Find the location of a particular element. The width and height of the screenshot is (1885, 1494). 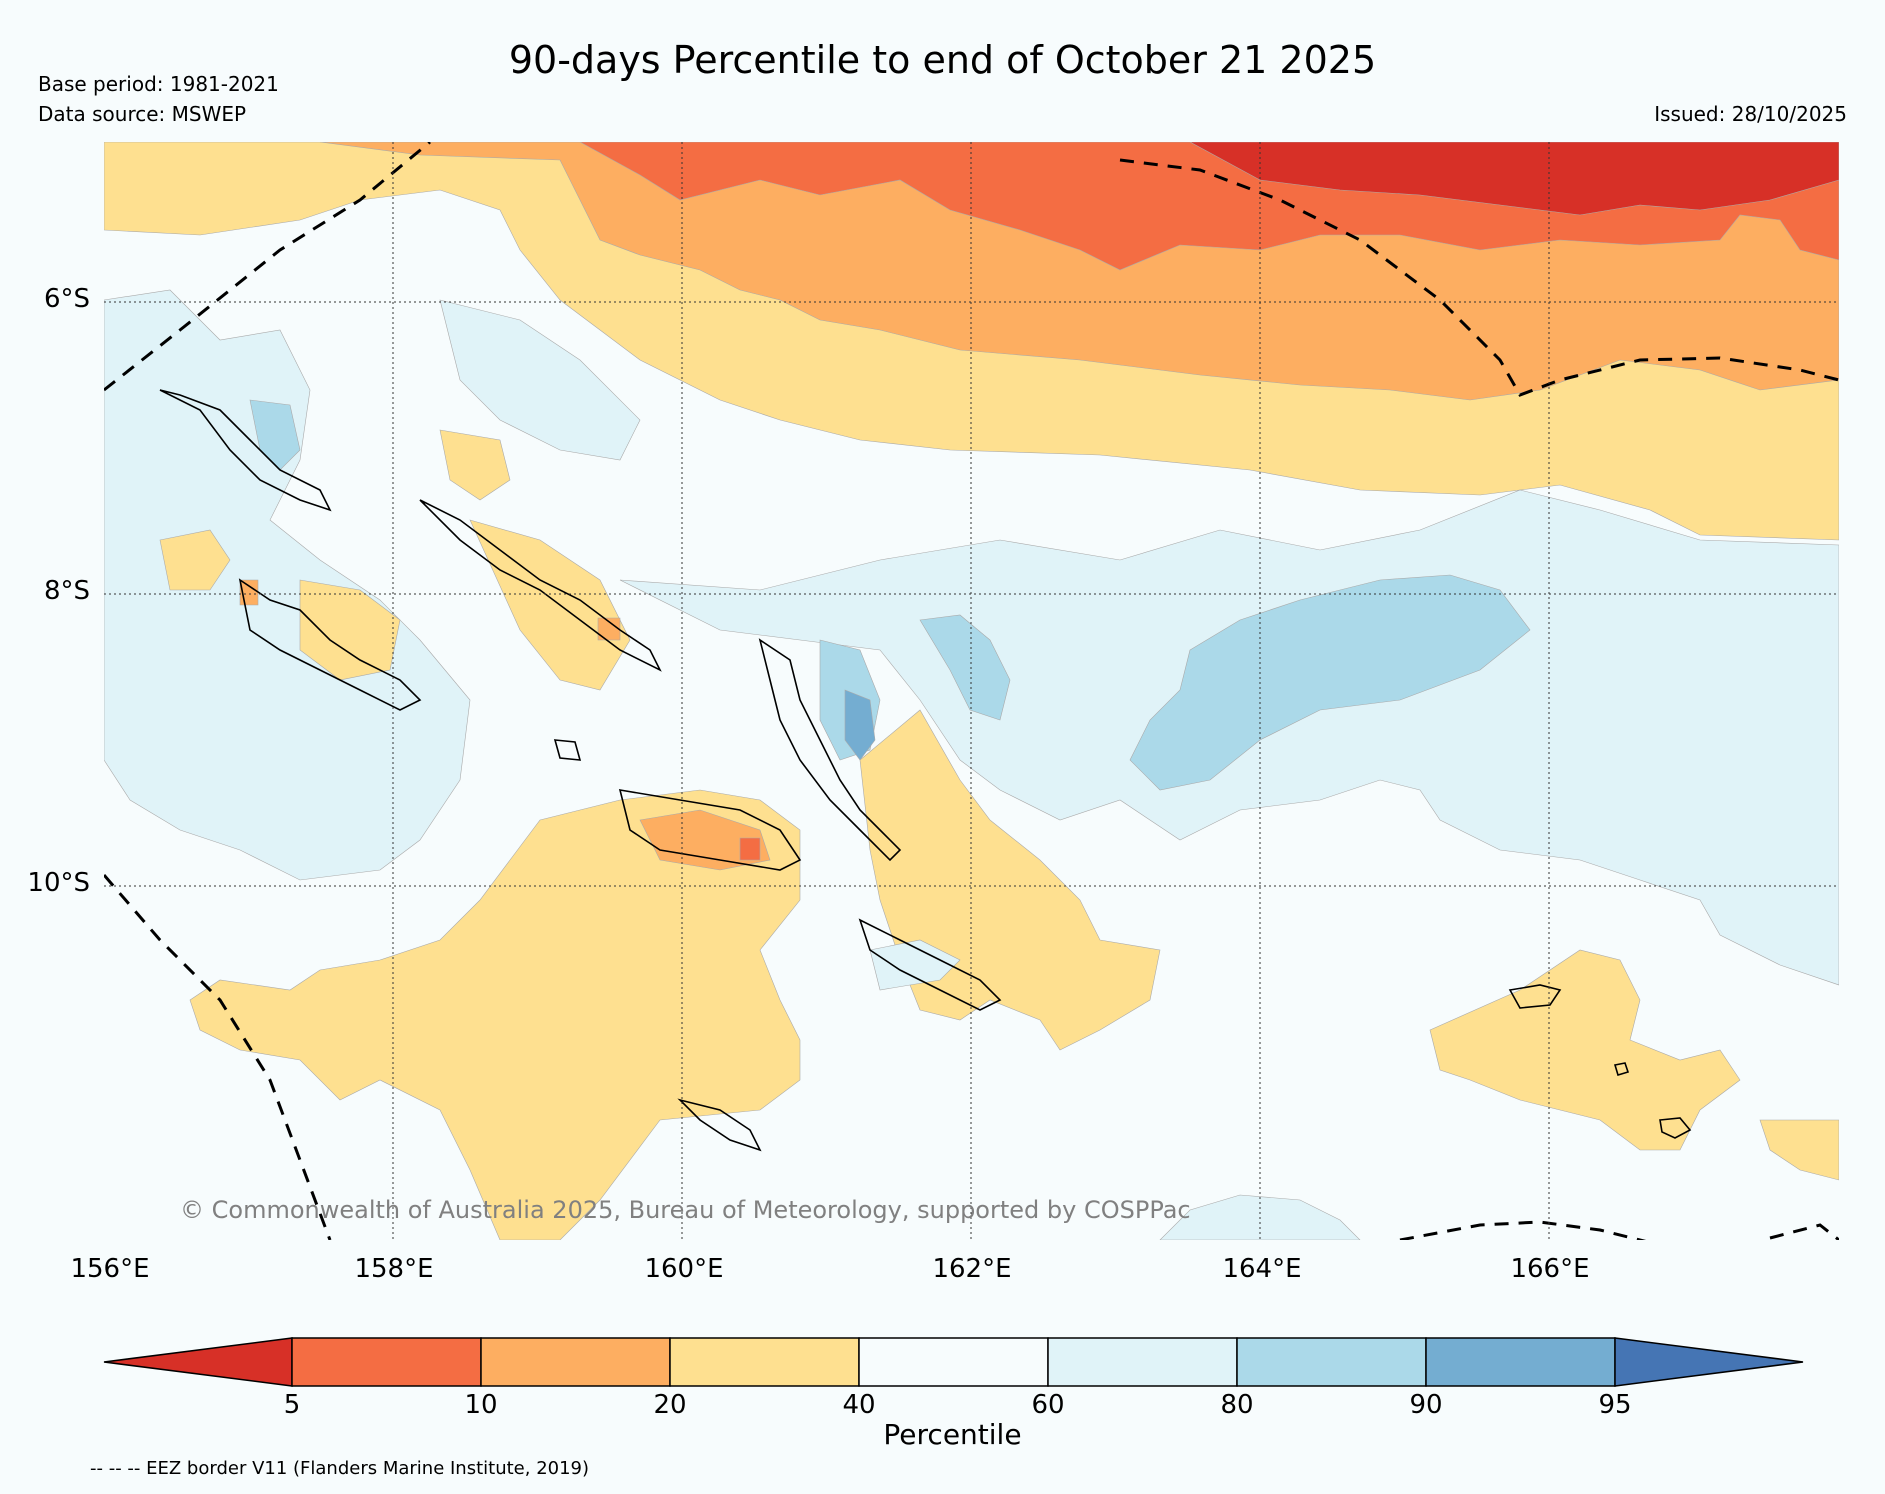

data-source: Data source: MSWEP is located at coordinates (142, 114).